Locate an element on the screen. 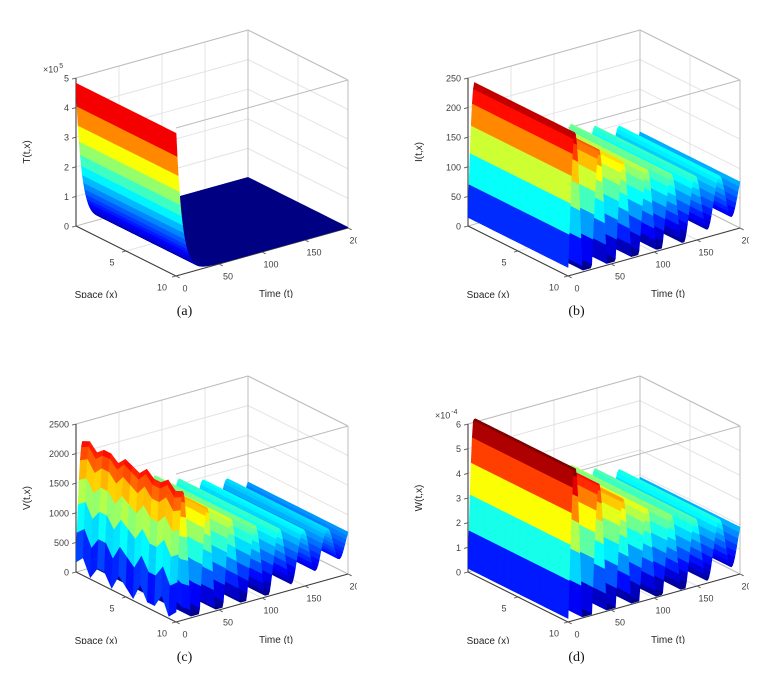  panel-caption-d: (d) is located at coordinates (576, 657).